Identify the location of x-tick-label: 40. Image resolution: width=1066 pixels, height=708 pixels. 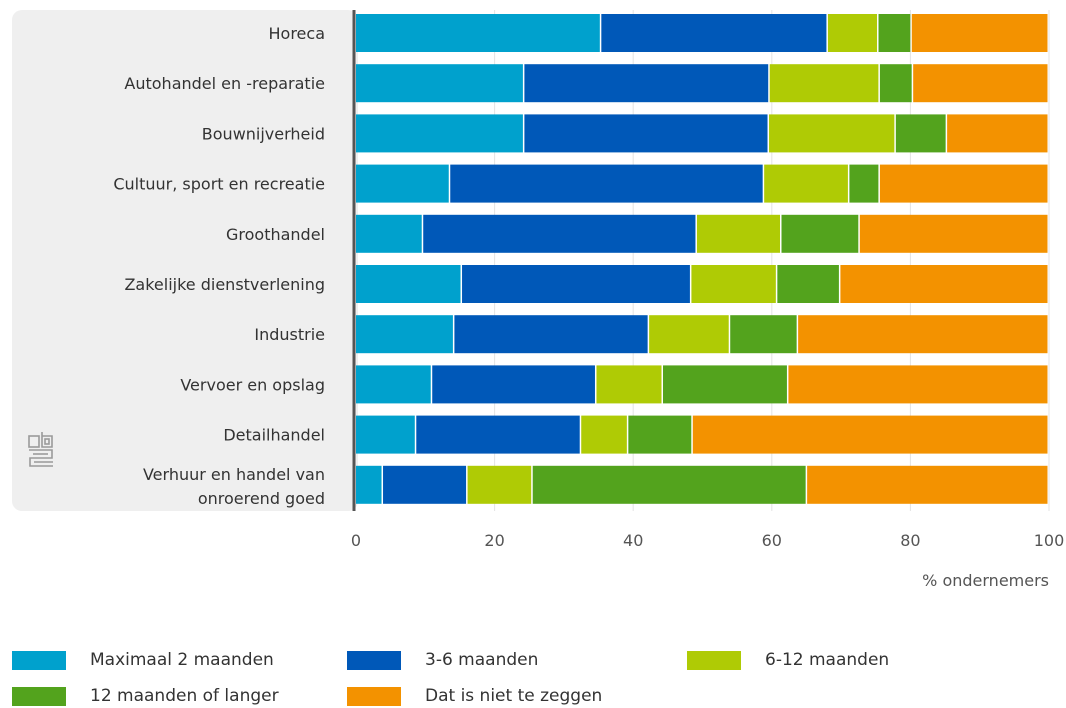
(633, 540).